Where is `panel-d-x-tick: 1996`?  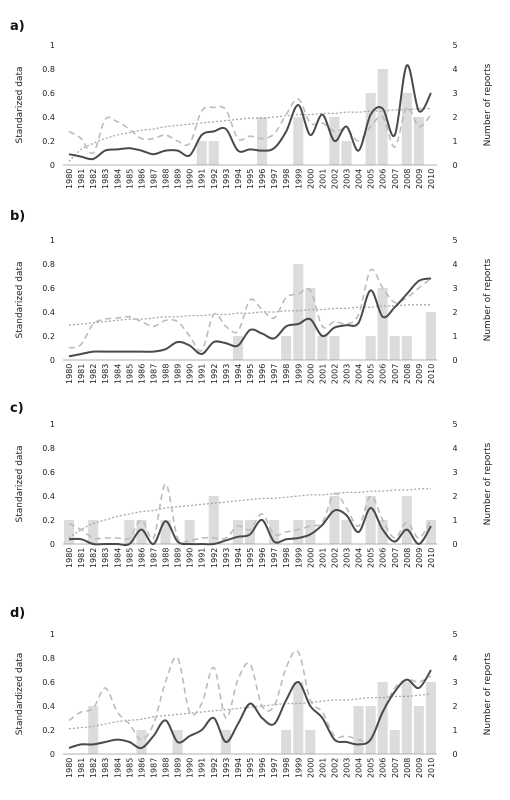
panel-d-x-tick: 1996 is located at coordinates (262, 768).